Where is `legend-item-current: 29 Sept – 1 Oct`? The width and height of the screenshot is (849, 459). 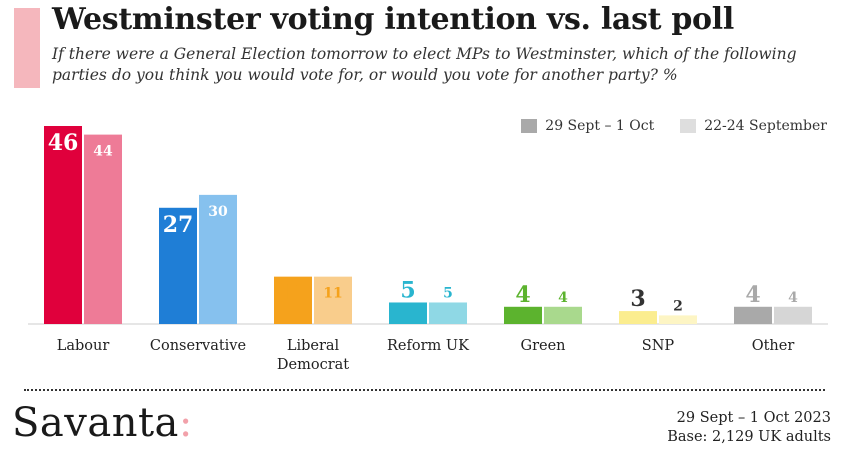 legend-item-current: 29 Sept – 1 Oct is located at coordinates (587, 126).